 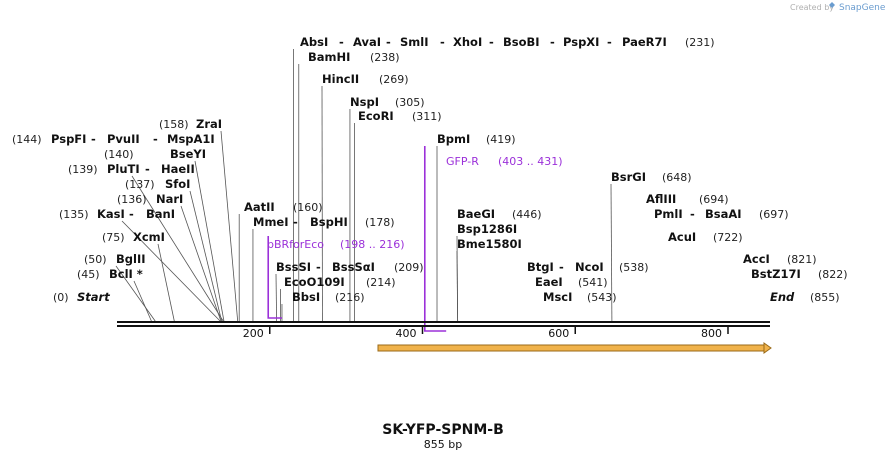 I want to click on enzyme-label: Bme1580I, so click(x=489, y=244).